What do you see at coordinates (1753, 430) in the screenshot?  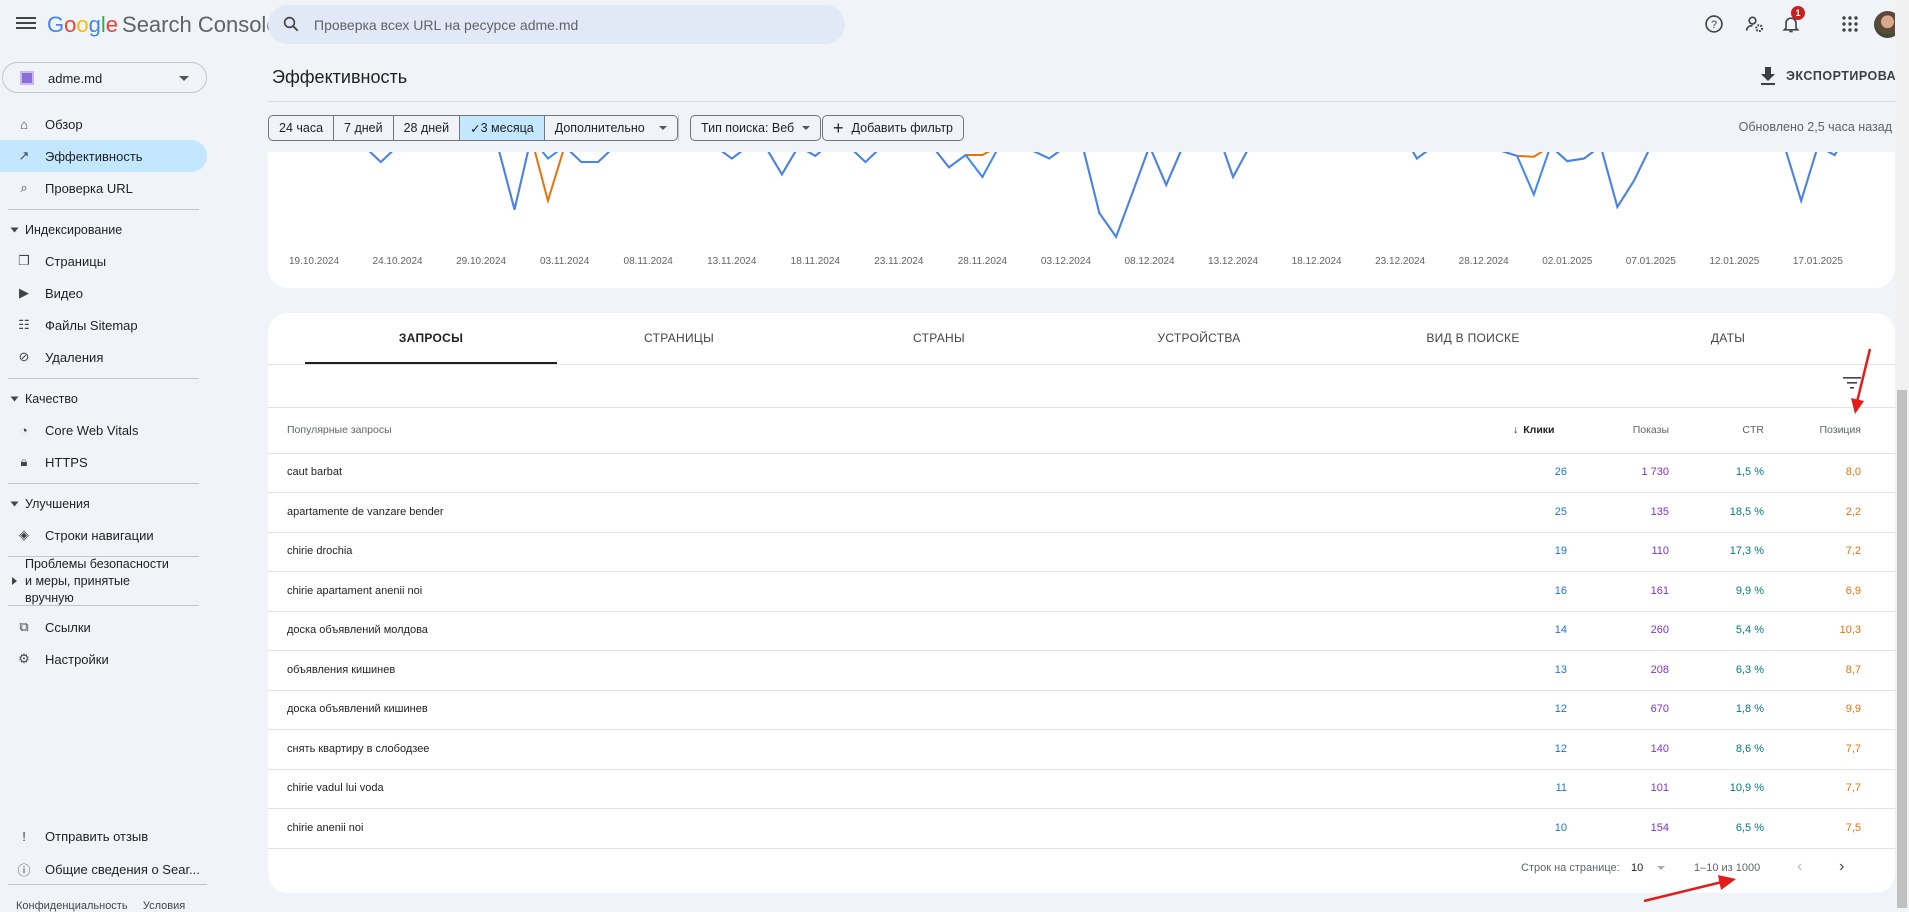 I see `col-header-ctr: CTR` at bounding box center [1753, 430].